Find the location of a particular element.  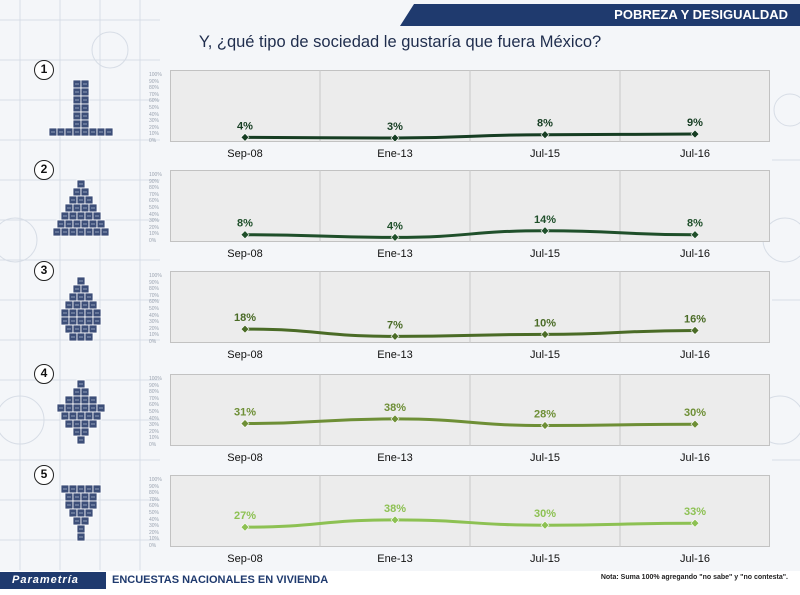

data-label: 33% is located at coordinates (695, 512).